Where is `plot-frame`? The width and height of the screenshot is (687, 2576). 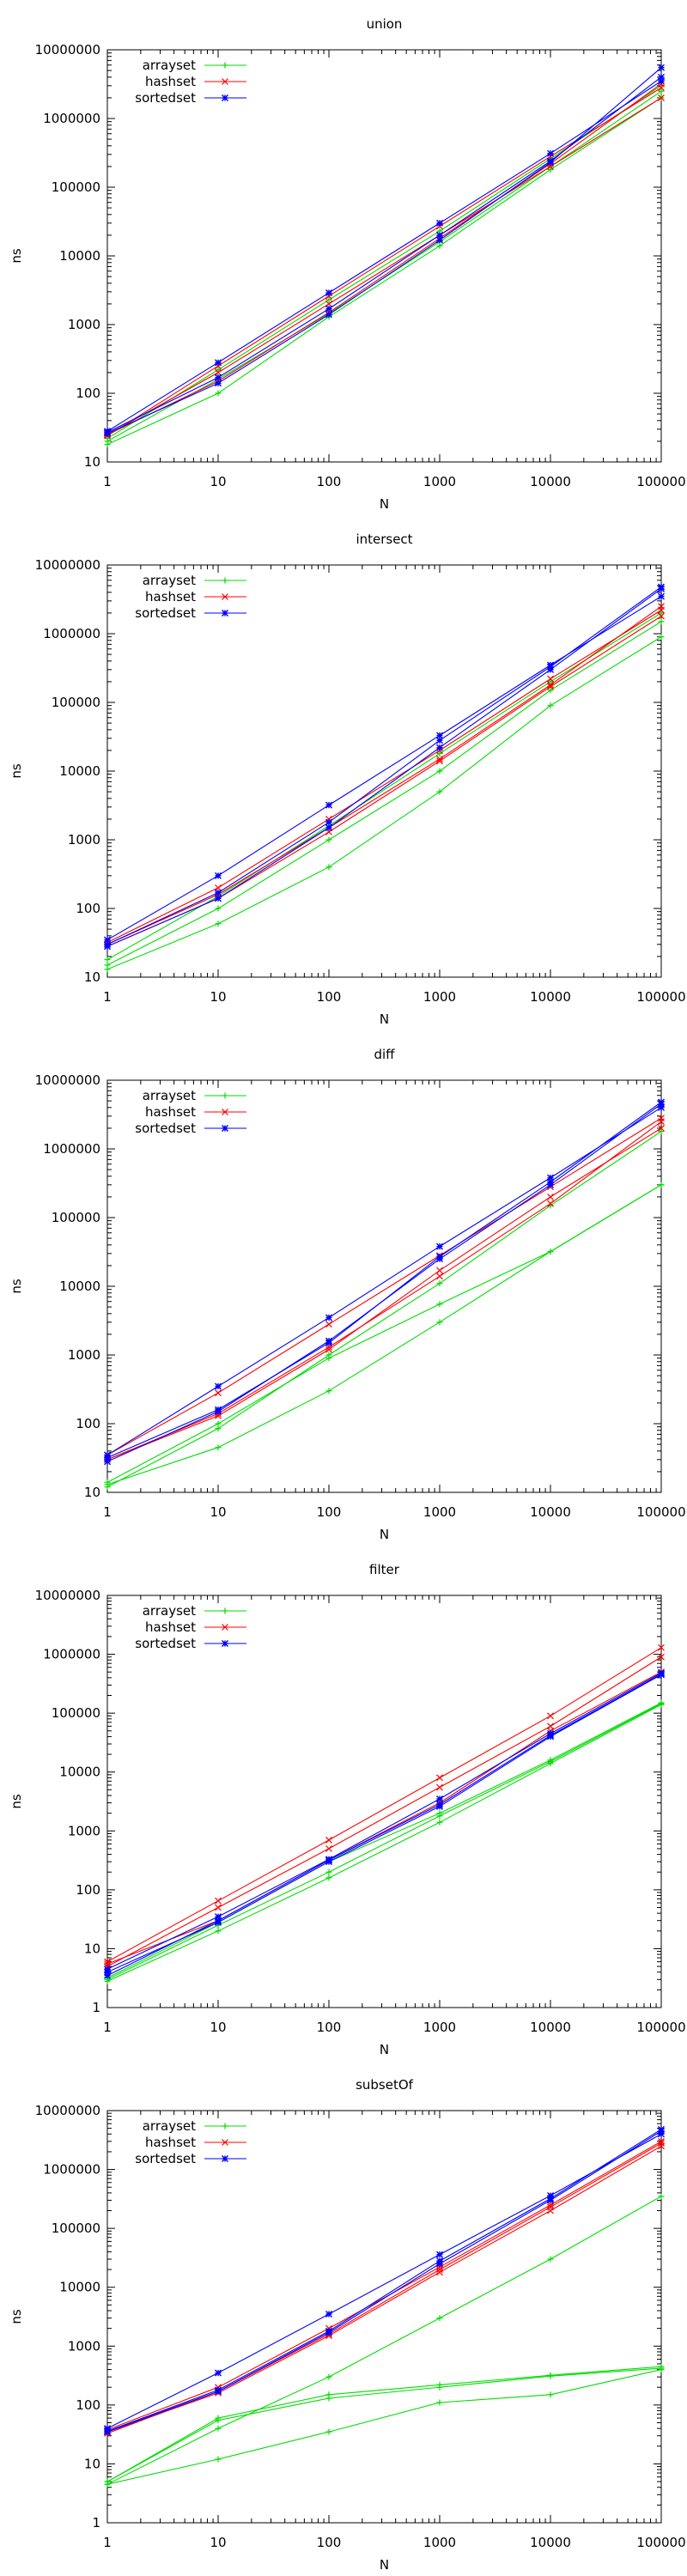
plot-frame is located at coordinates (384, 256).